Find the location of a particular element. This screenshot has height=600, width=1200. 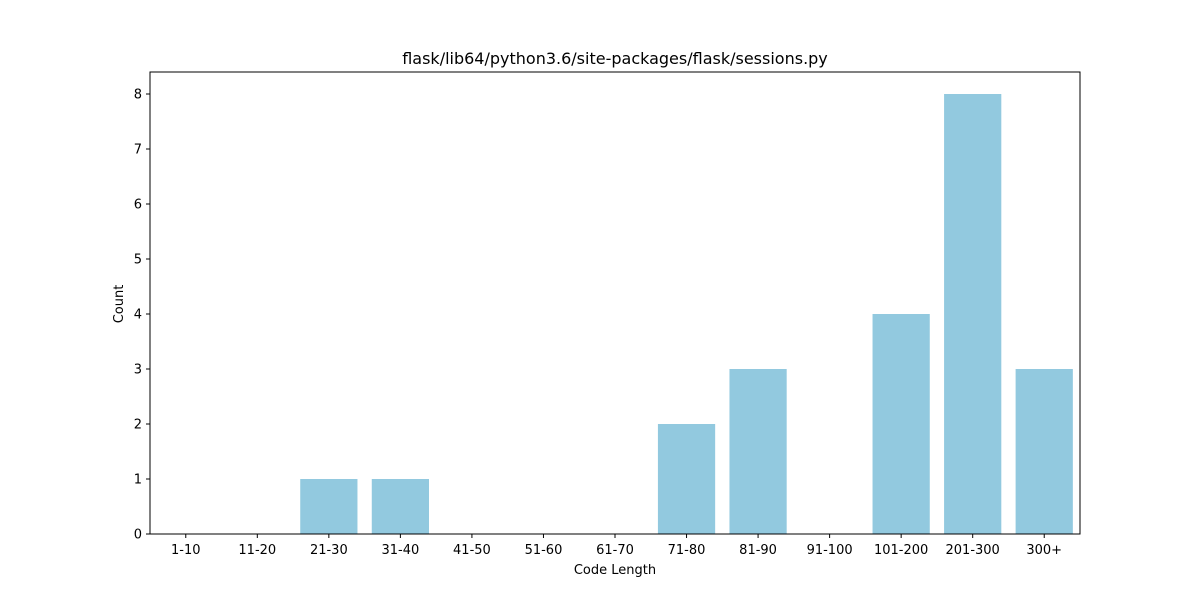

y-tick-label: 8 is located at coordinates (138, 95).